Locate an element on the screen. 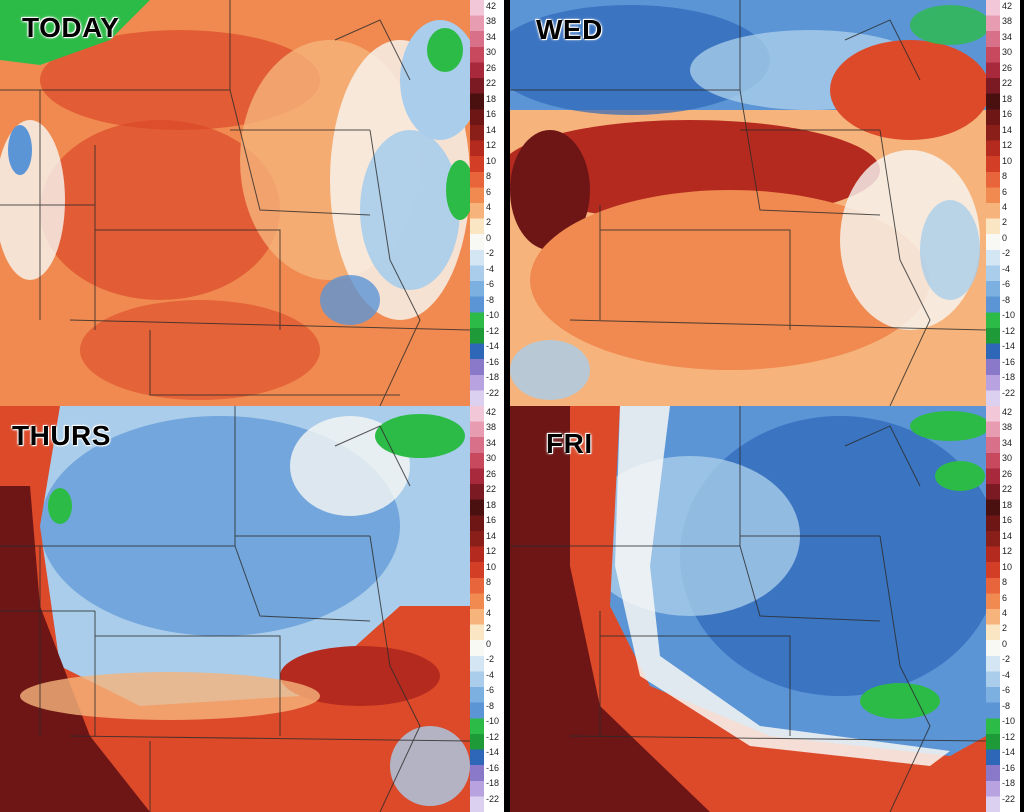 The height and width of the screenshot is (812, 1024). panel-label-thurs: THURS is located at coordinates (61, 435).